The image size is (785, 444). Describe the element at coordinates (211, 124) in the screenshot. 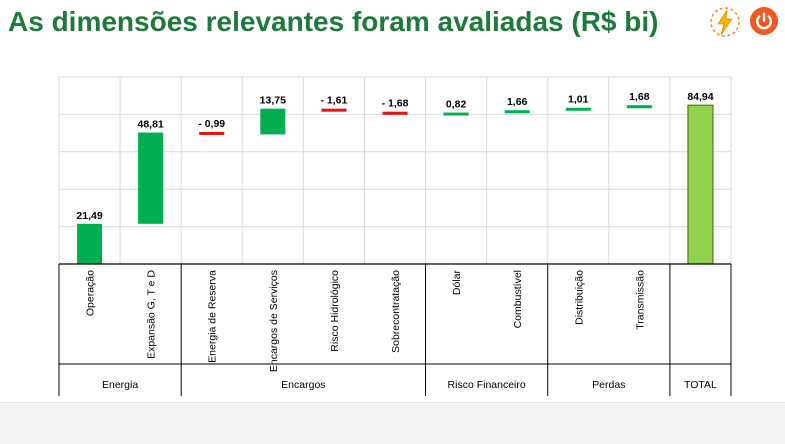

I see `data-label: - 0,99` at that location.